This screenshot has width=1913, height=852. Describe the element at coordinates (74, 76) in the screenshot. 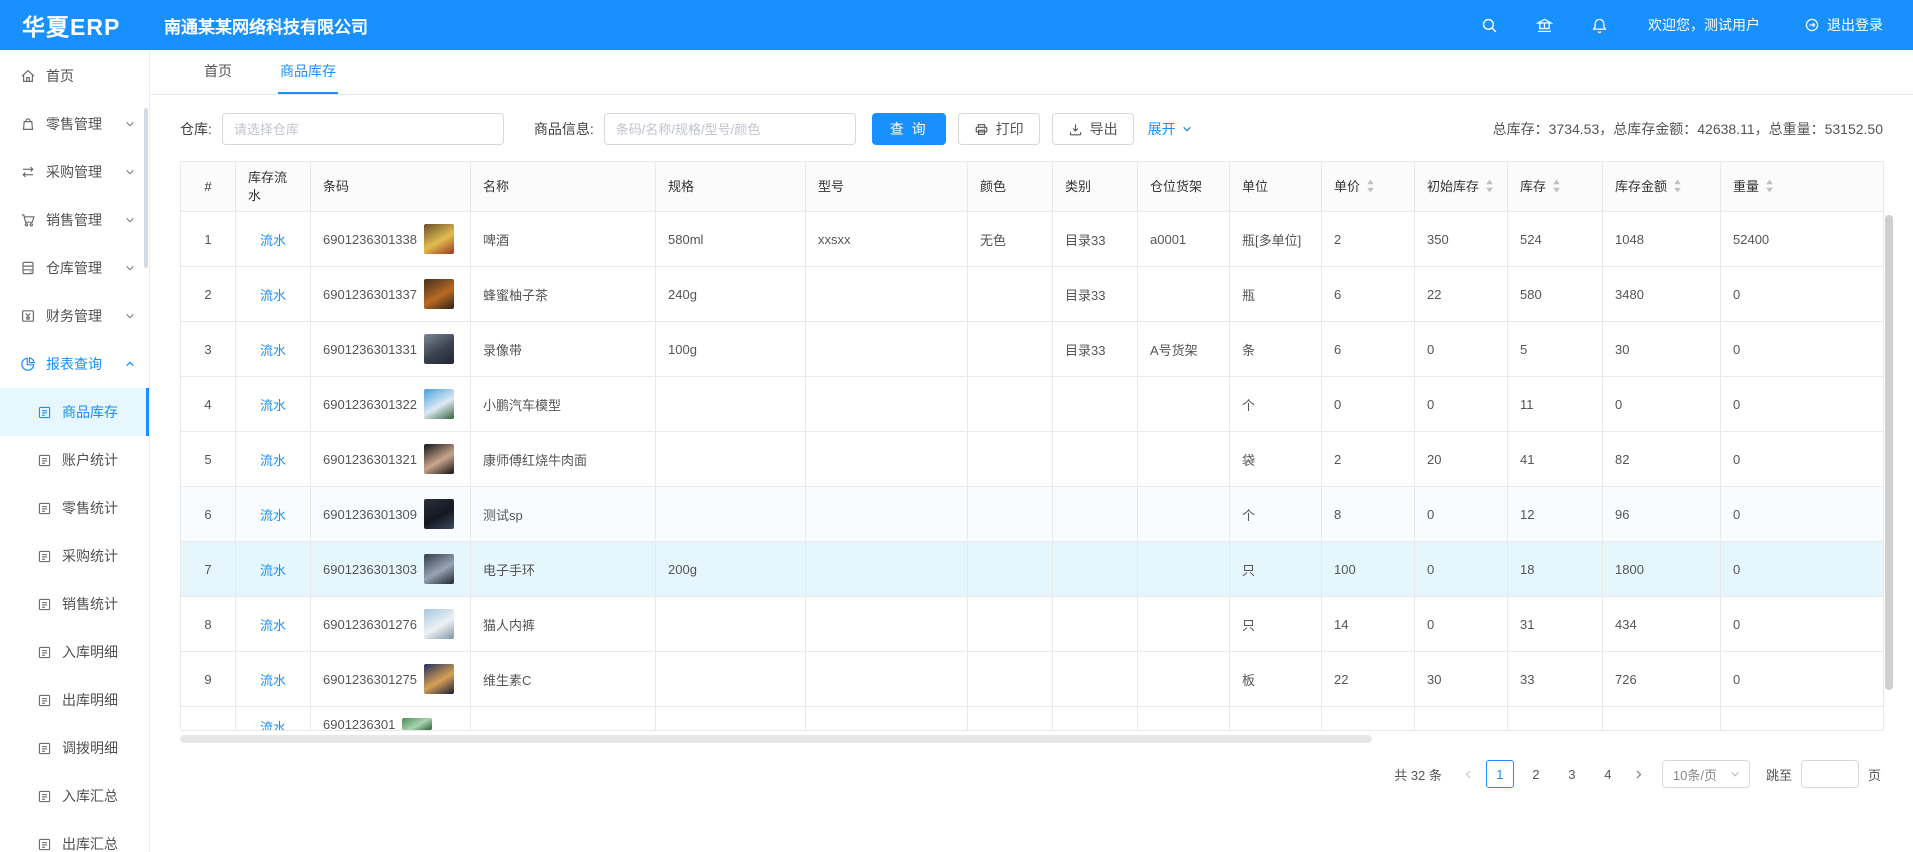

I see `sidebar-item-0: 首页` at that location.